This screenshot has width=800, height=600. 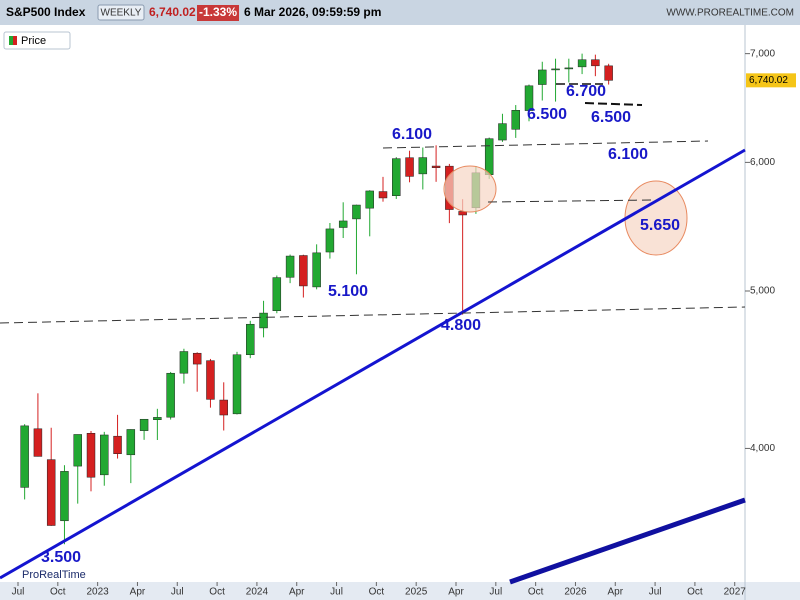 What do you see at coordinates (586, 91) in the screenshot?
I see `annotation: 6.700` at bounding box center [586, 91].